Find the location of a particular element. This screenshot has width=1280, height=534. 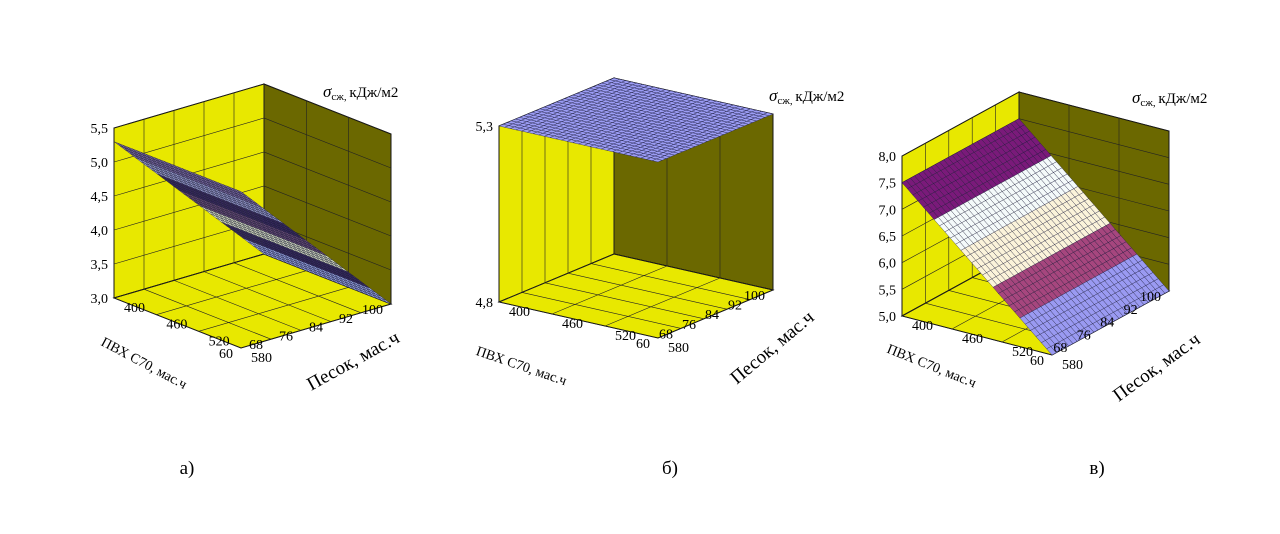

panel-caption: в) is located at coordinates (1096, 468).